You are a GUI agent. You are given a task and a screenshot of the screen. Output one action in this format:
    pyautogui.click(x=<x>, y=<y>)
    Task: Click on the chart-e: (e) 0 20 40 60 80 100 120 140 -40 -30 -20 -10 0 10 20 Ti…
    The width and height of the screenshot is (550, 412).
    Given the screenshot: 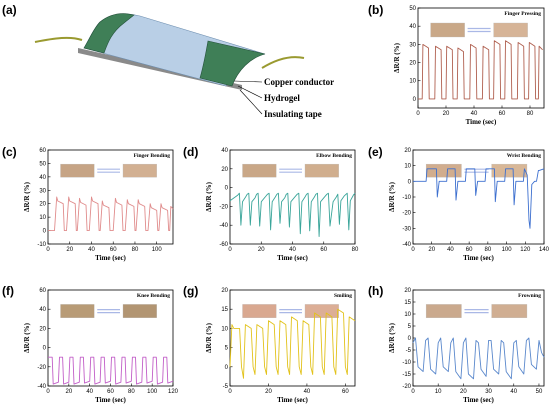 What is the action you would take?
    pyautogui.click(x=459, y=203)
    